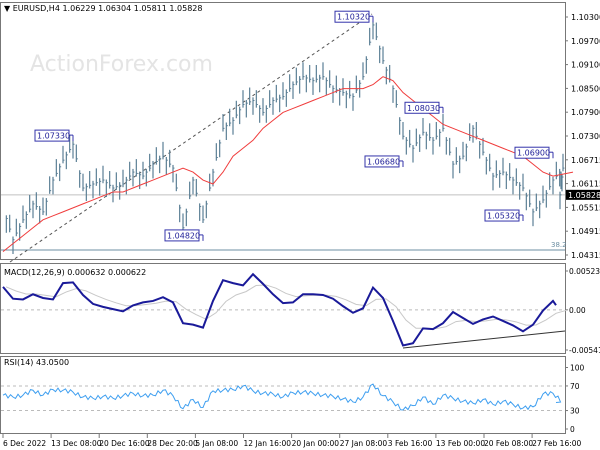 The image size is (600, 450). What do you see at coordinates (79, 8) in the screenshot?
I see `open-value: 1.06229` at bounding box center [79, 8].